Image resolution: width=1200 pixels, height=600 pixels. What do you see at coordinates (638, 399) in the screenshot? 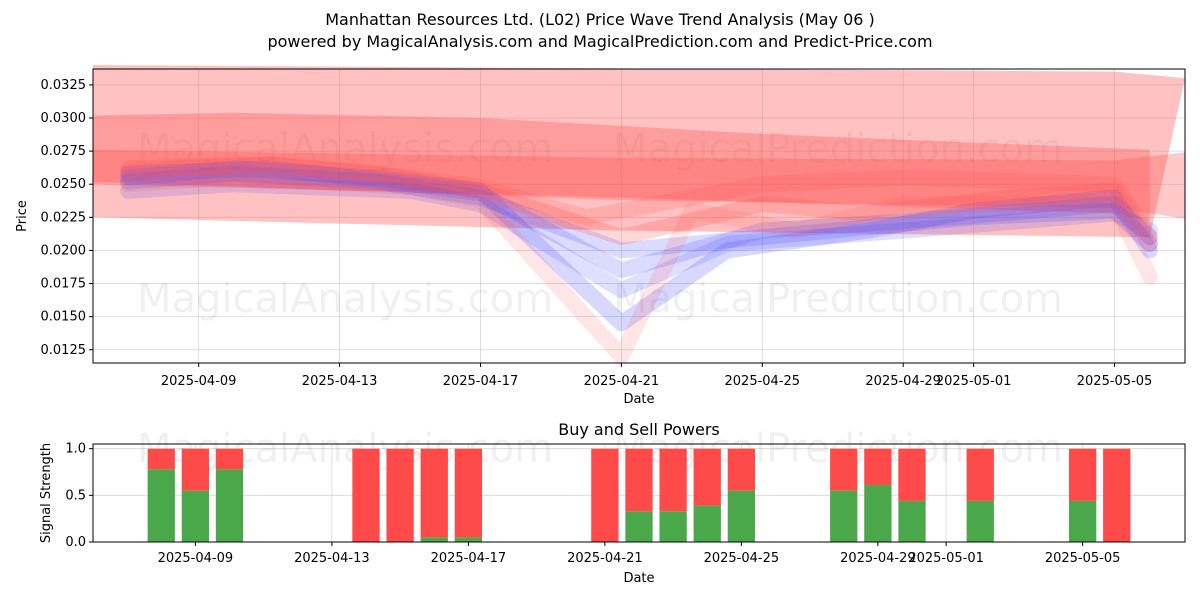
I see `price-x-axis-label: Date` at bounding box center [638, 399].